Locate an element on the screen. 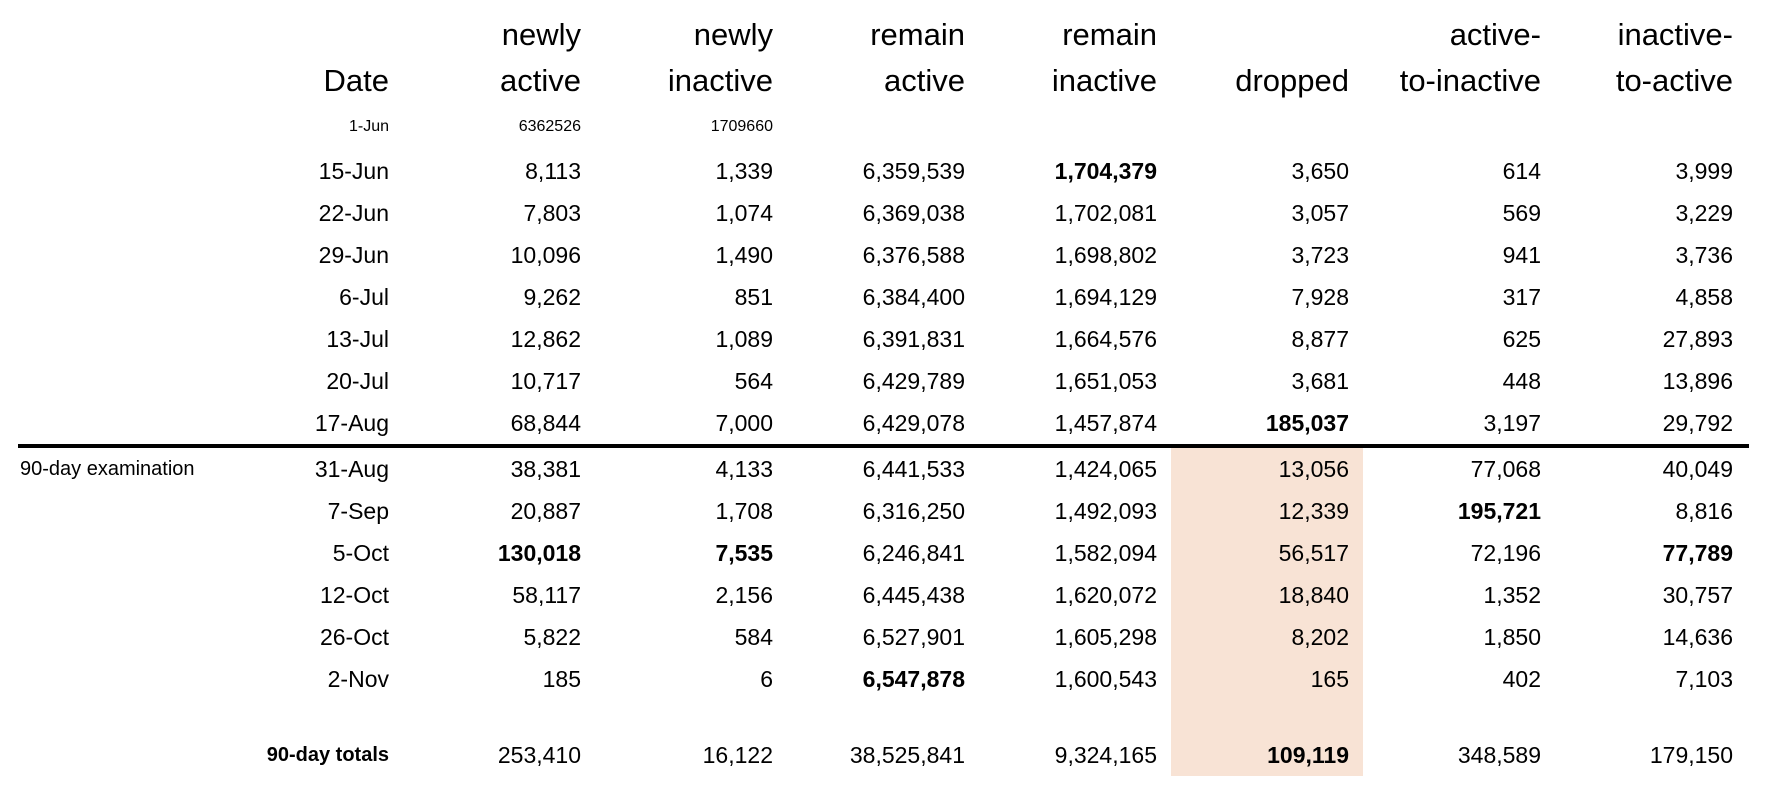  value-cell: 3,736 is located at coordinates (1704, 254).